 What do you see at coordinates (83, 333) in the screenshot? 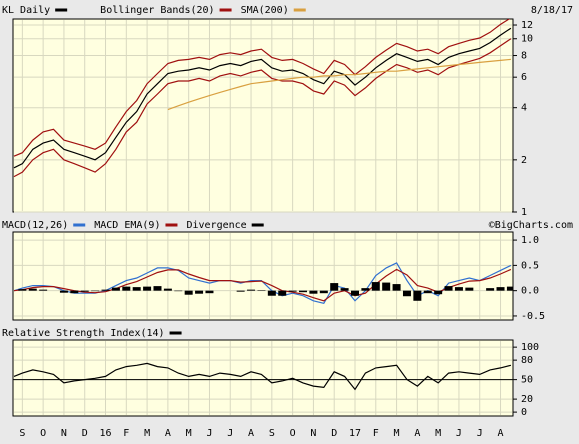
I see `legend-label: Relative Strength Index(14)` at bounding box center [83, 333].